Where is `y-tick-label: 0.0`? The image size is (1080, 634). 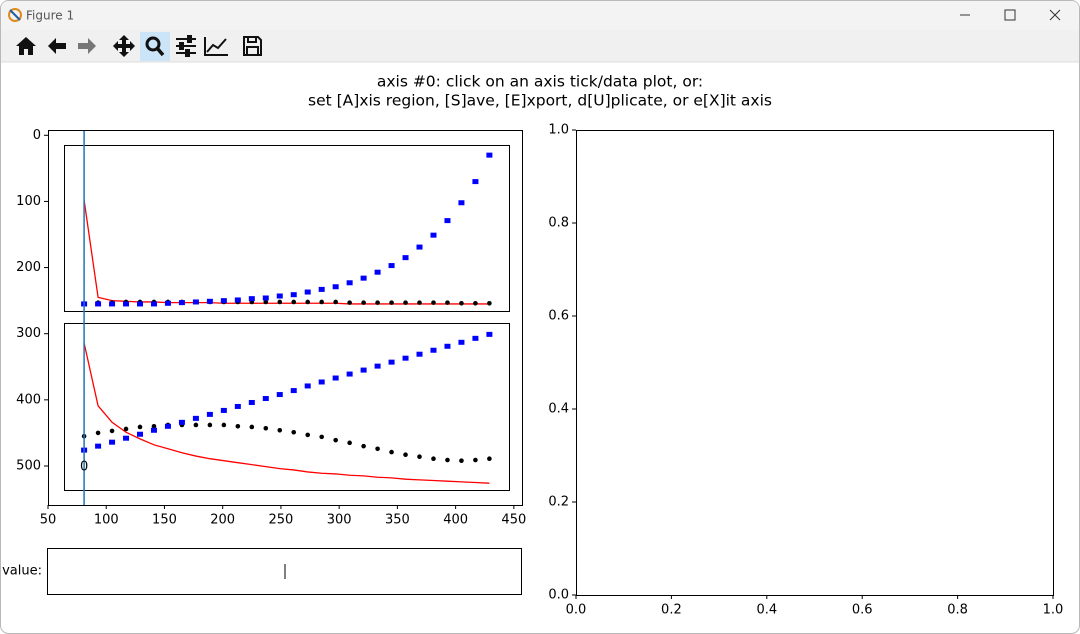 y-tick-label: 0.0 is located at coordinates (558, 595).